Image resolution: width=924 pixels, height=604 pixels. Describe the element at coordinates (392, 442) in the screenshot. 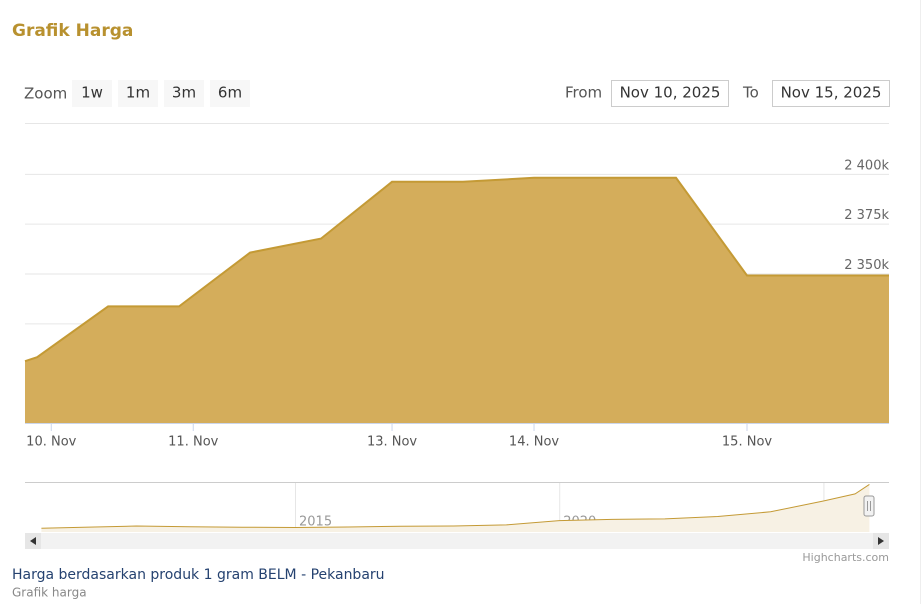

I see `x-tick-label: 13. Nov` at that location.